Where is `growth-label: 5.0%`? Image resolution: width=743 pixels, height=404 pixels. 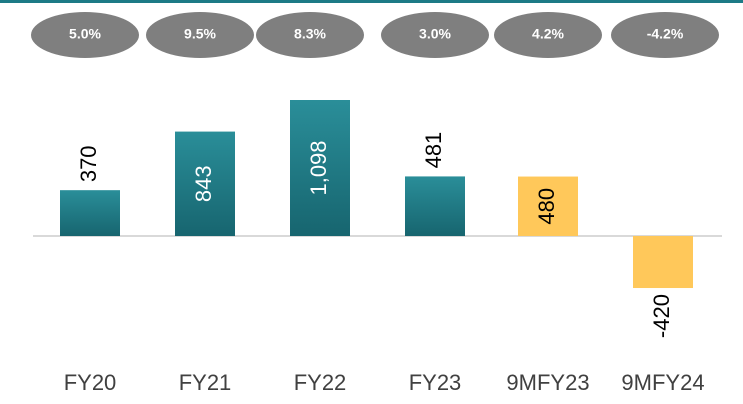 growth-label: 5.0% is located at coordinates (85, 34).